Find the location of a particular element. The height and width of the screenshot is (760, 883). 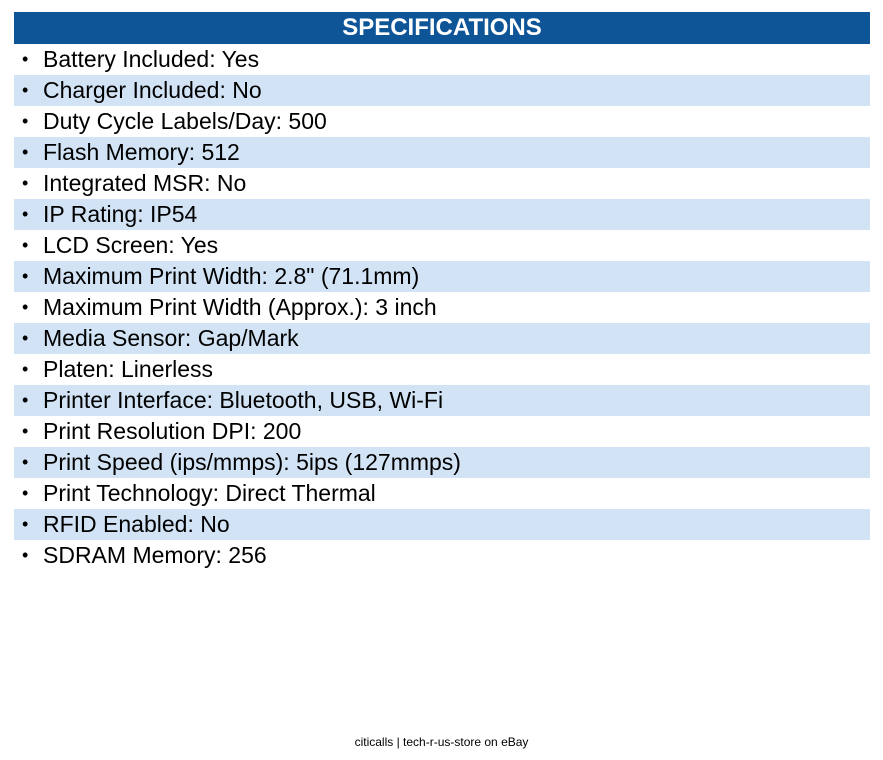

spec-item-max-print-width-approx: • Maximum Print Width (Approx.): 3 inch is located at coordinates (442, 307).